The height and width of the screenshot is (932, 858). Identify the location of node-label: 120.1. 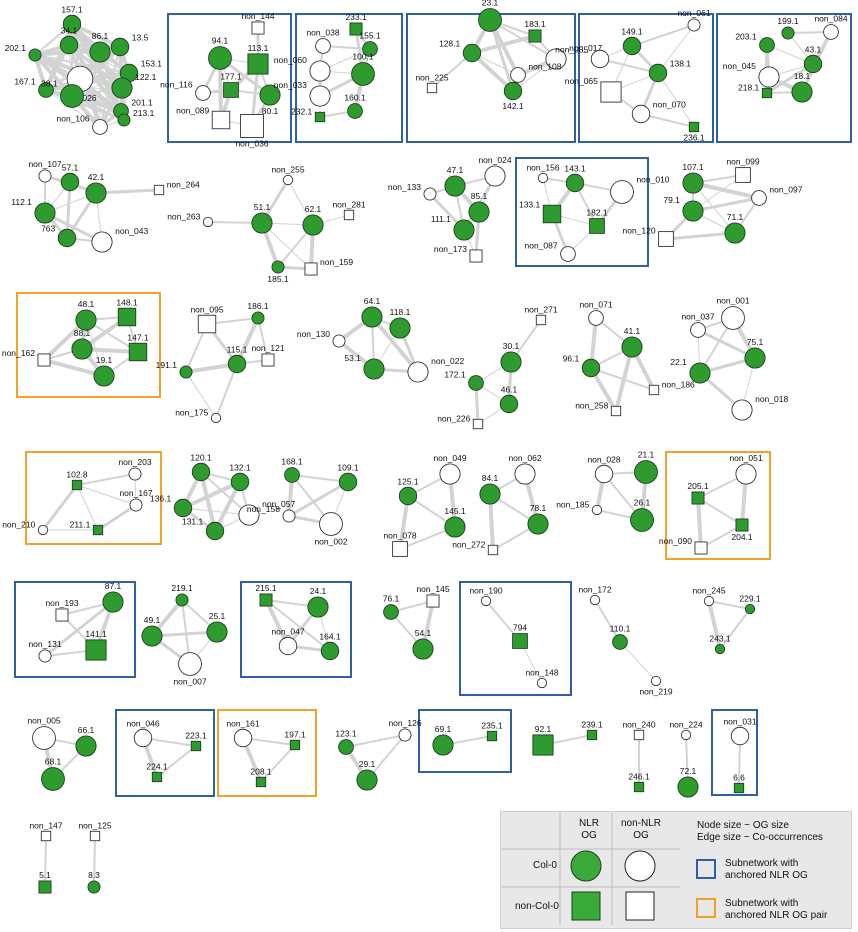
(201, 457).